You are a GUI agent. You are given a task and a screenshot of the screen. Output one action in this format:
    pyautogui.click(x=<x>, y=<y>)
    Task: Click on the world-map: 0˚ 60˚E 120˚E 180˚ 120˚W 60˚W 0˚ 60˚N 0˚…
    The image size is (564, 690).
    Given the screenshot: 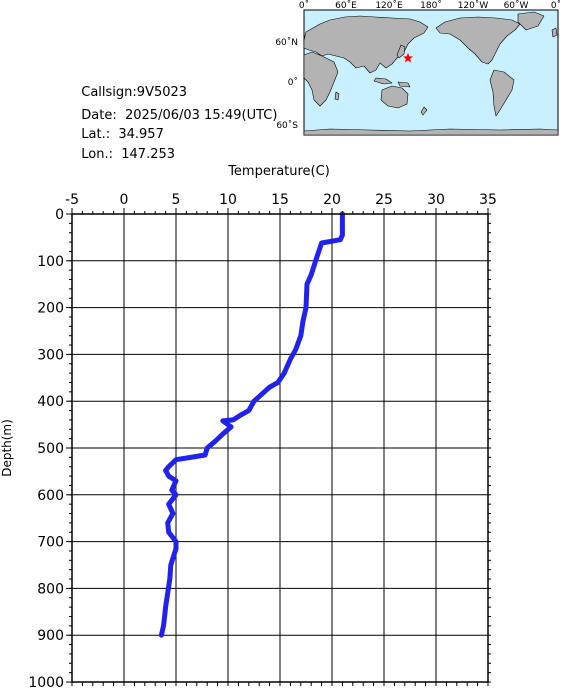 What is the action you would take?
    pyautogui.click(x=418, y=68)
    